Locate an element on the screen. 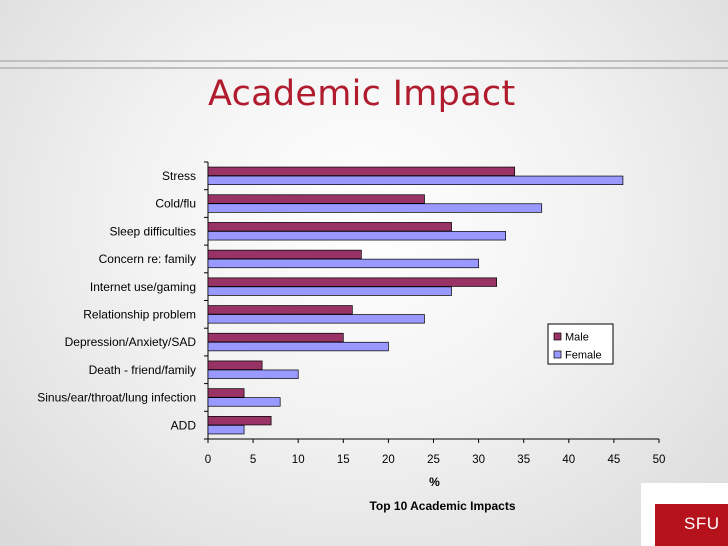  logo-red-block: SFU is located at coordinates (691, 525).